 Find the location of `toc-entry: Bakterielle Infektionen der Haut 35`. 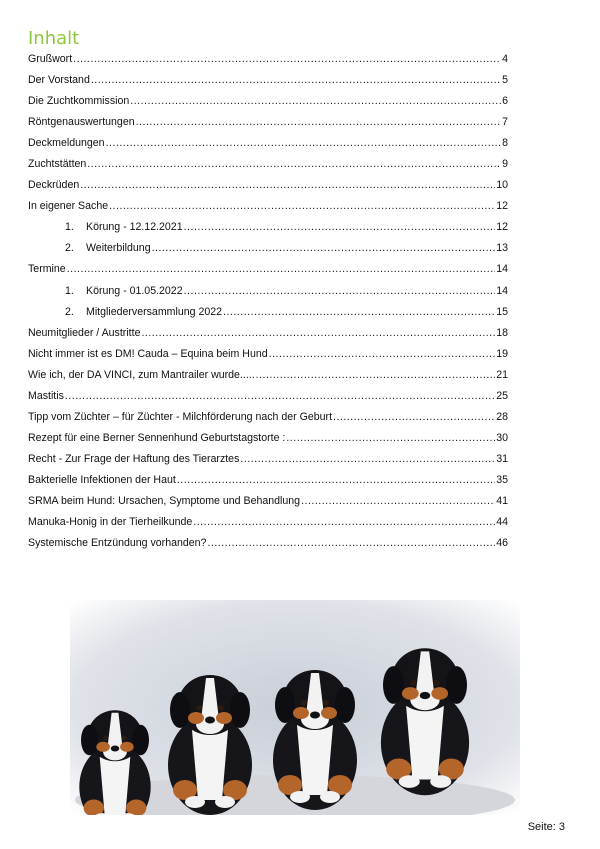

toc-entry: Bakterielle Infektionen der Haut 35 is located at coordinates (268, 484).